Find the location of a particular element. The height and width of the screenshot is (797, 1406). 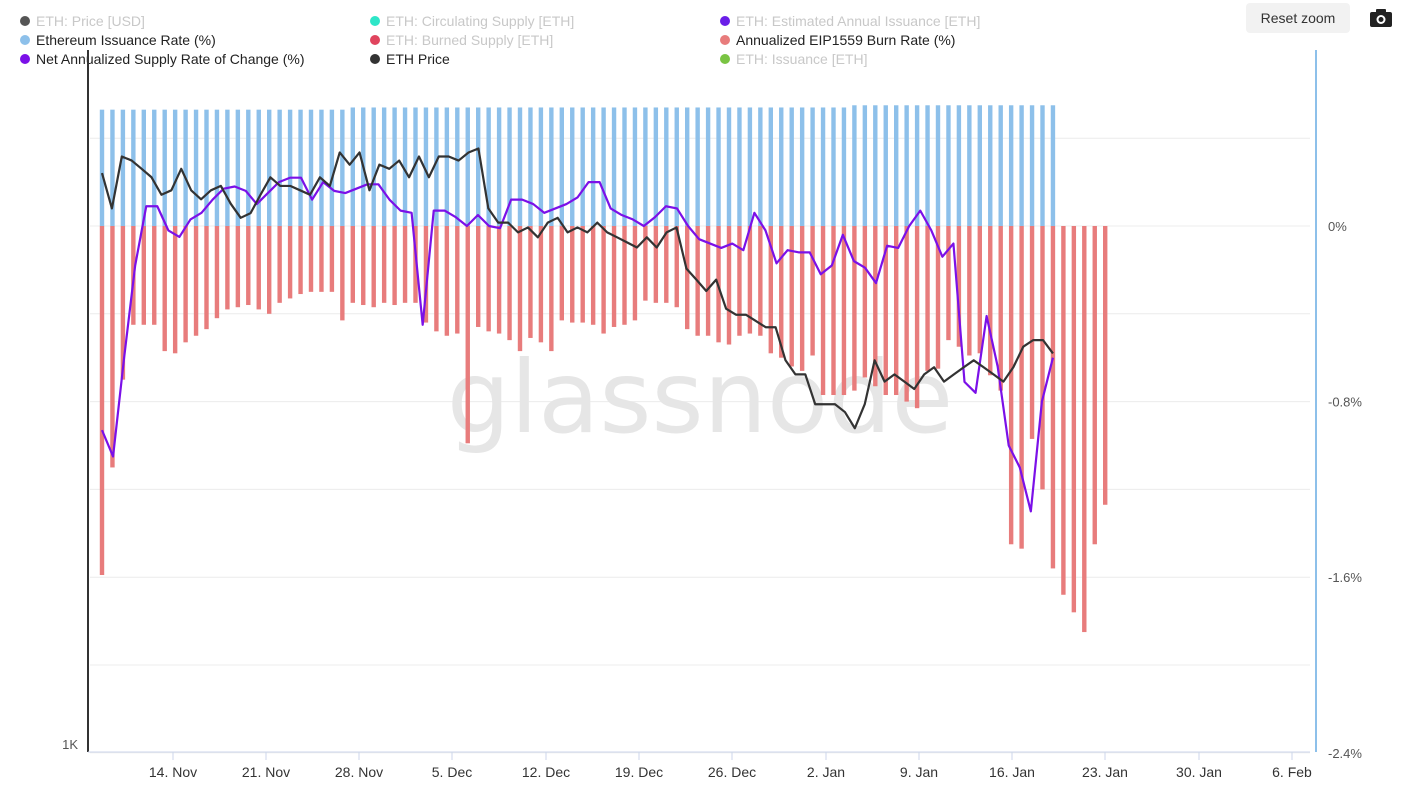

x-tick-label: 23. Jan is located at coordinates (1105, 772).